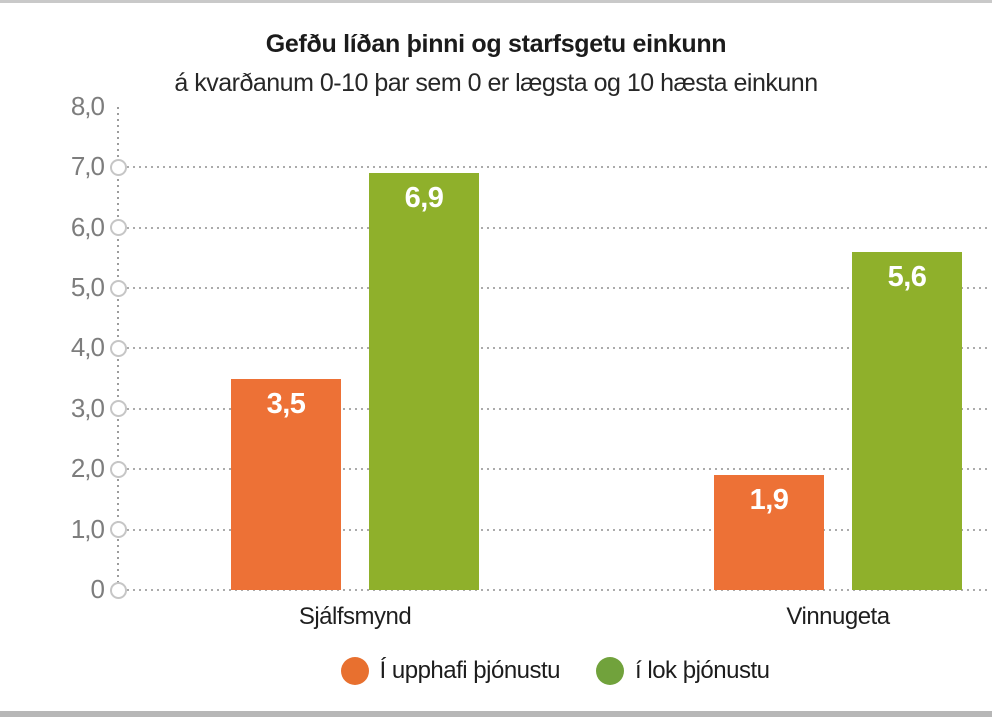 Image resolution: width=992 pixels, height=717 pixels. What do you see at coordinates (286, 403) in the screenshot?
I see `bar-value-label: 3,5` at bounding box center [286, 403].